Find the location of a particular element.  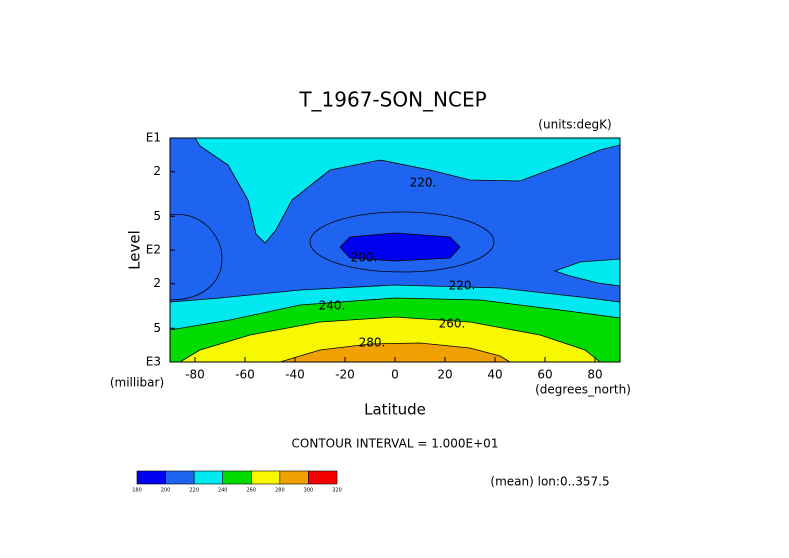

colorbar-label: 300 is located at coordinates (309, 491).